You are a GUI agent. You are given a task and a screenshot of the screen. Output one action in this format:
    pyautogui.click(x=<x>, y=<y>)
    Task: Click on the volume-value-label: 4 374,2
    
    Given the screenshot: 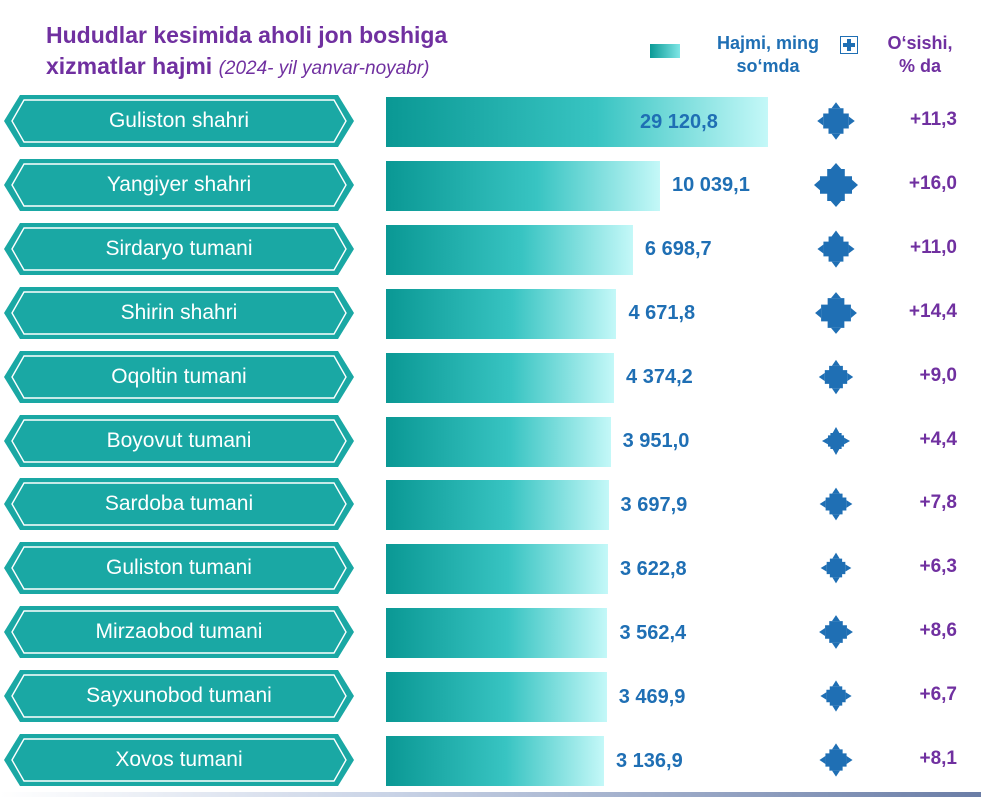 What is the action you would take?
    pyautogui.click(x=659, y=377)
    